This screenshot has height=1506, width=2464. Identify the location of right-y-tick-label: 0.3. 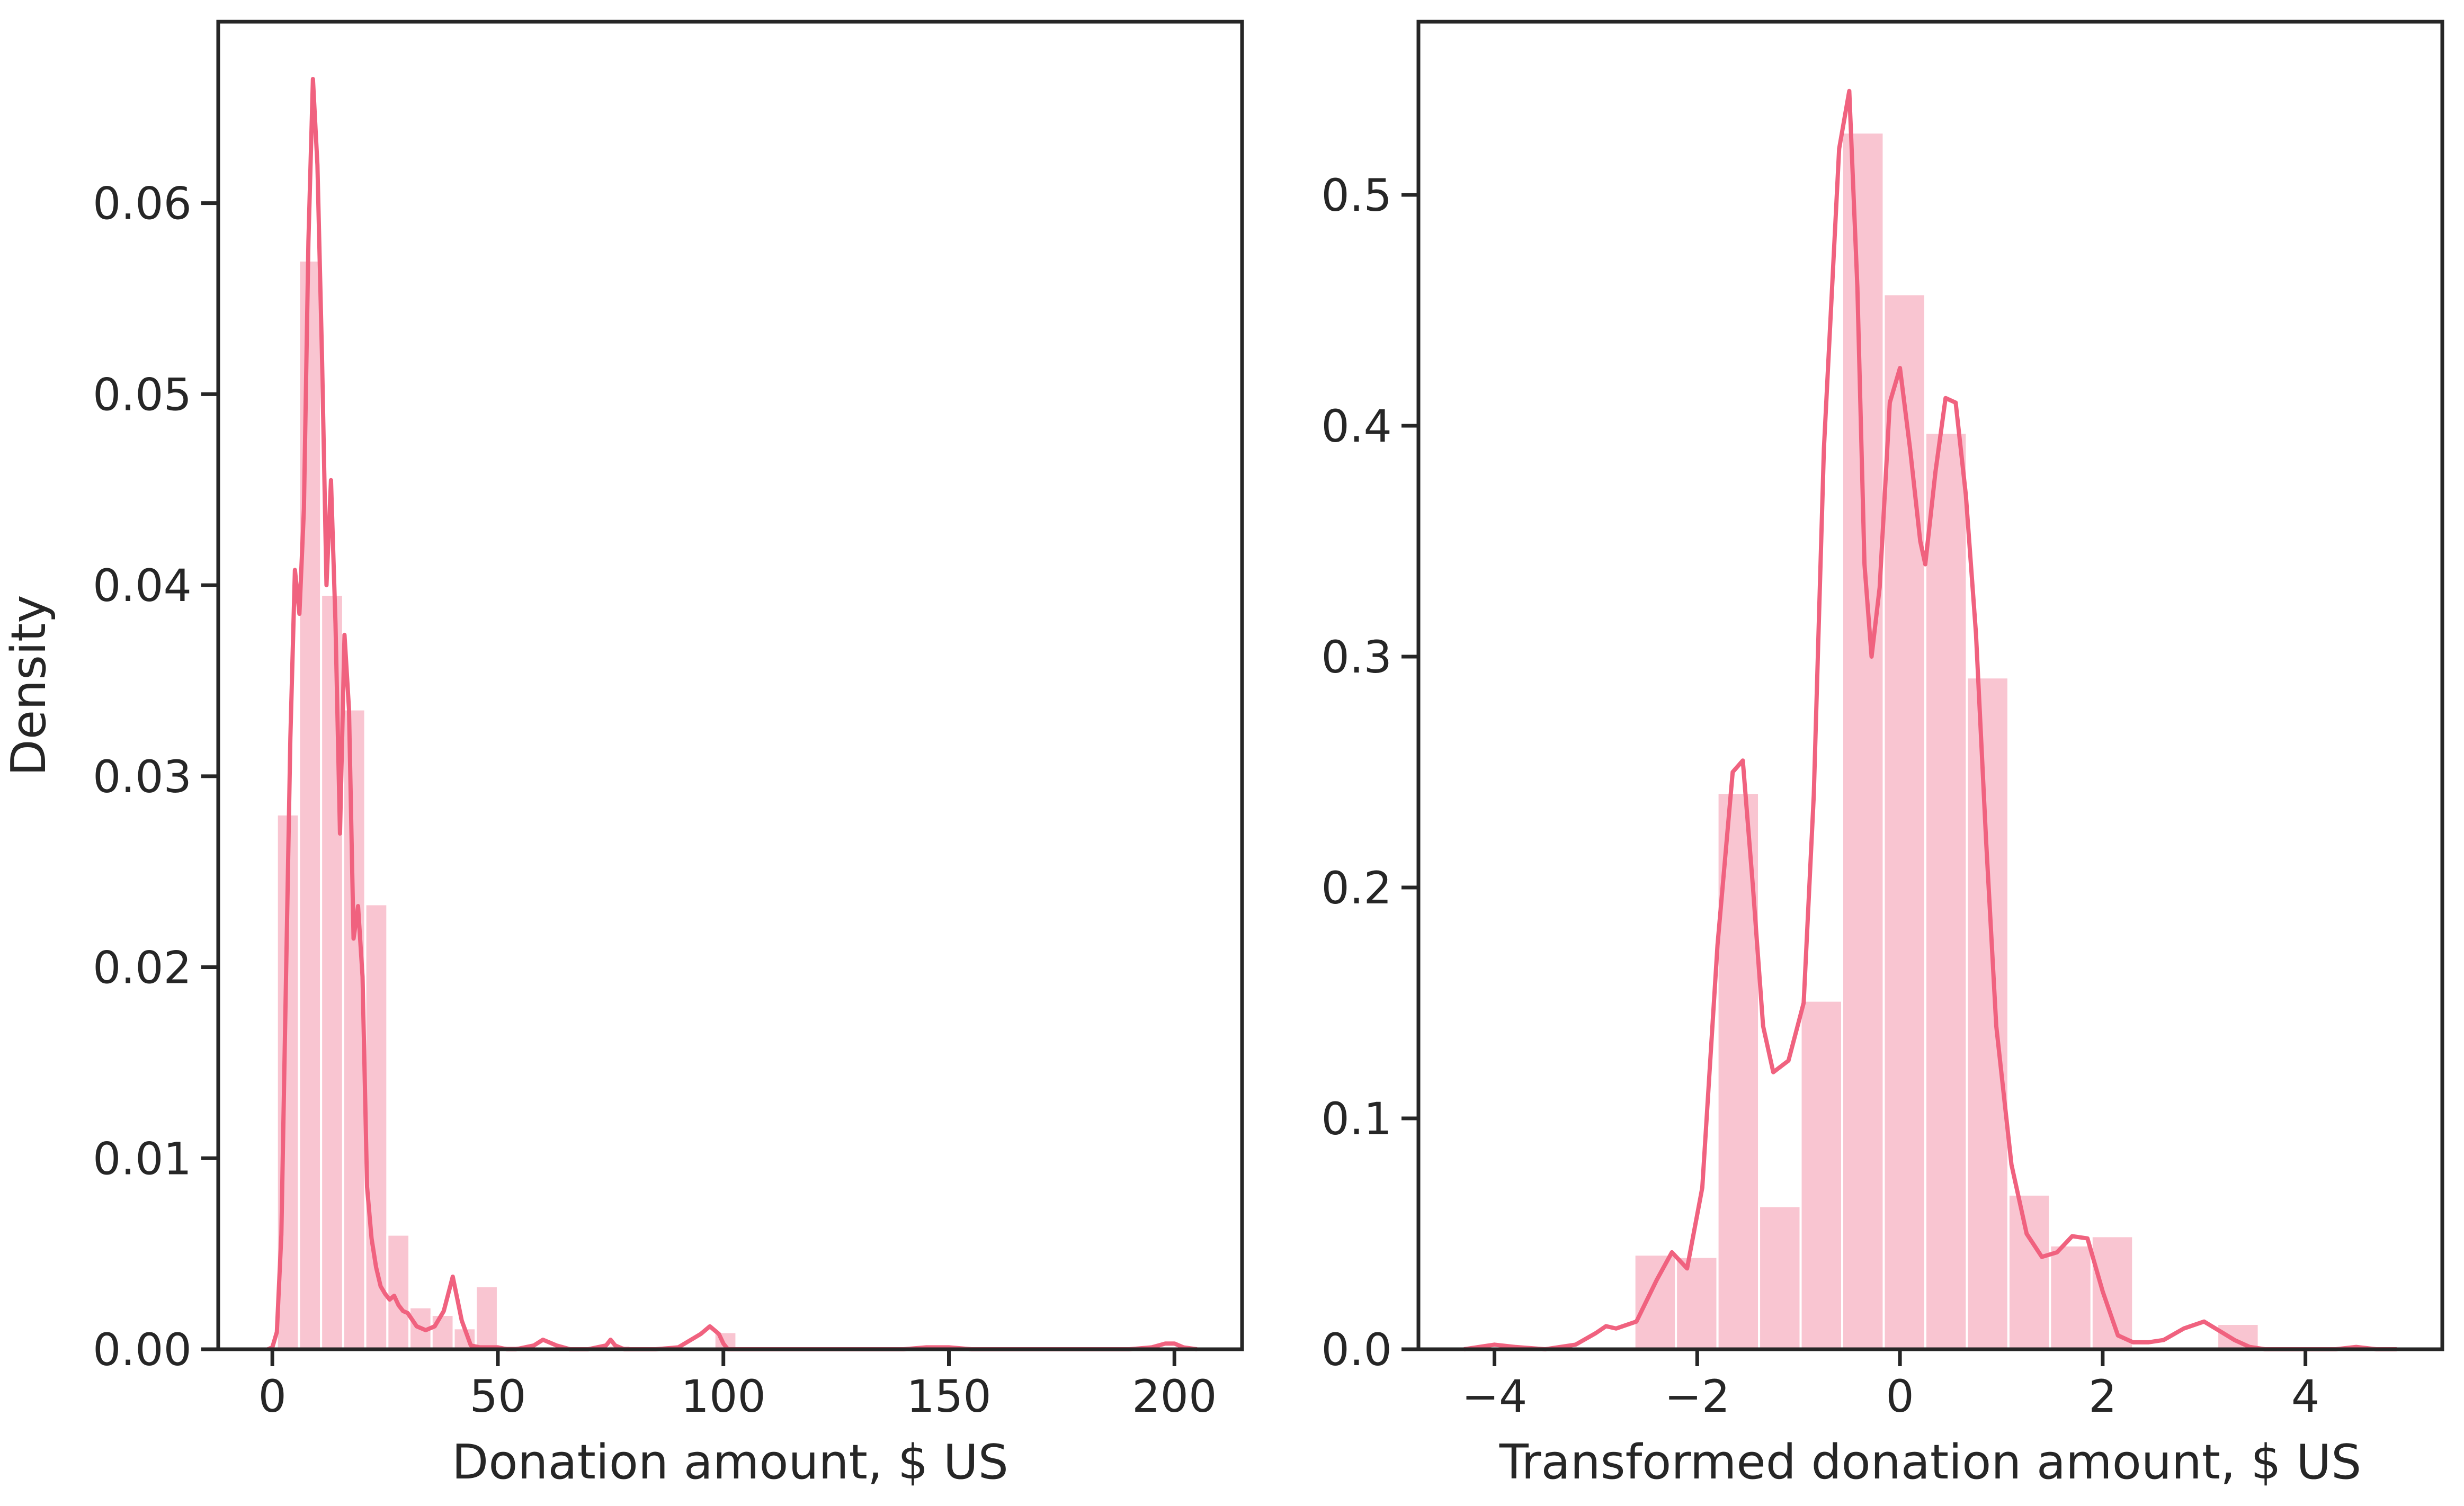
(1356, 657).